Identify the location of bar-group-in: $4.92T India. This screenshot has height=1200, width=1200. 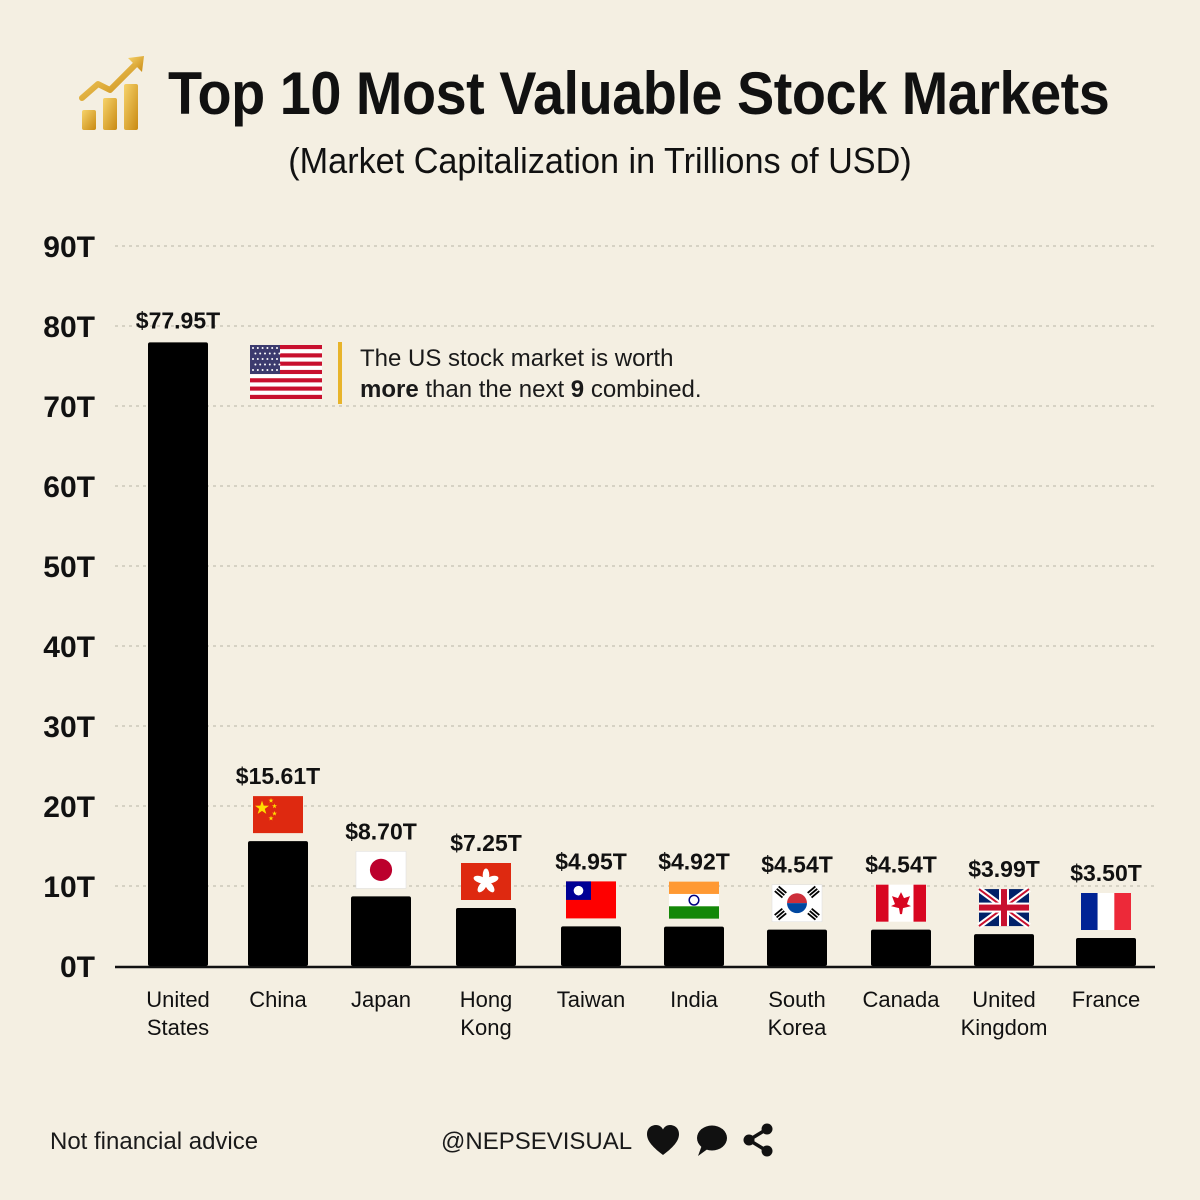
(694, 930).